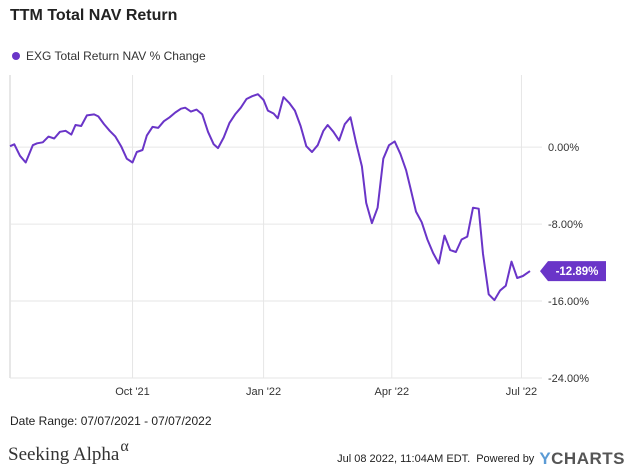  I want to click on x-tick-label: Jul '22, so click(521, 392).